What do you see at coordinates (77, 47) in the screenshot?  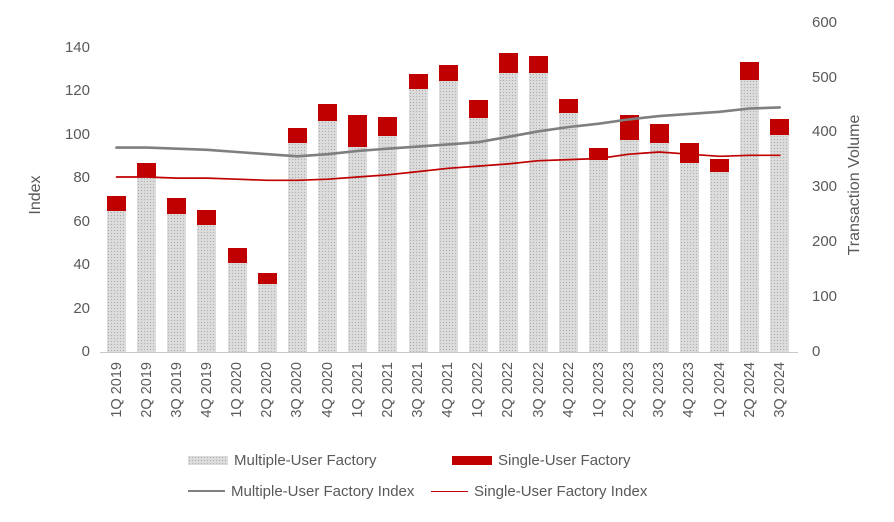 I see `left-axis-tick-label: 140` at bounding box center [77, 47].